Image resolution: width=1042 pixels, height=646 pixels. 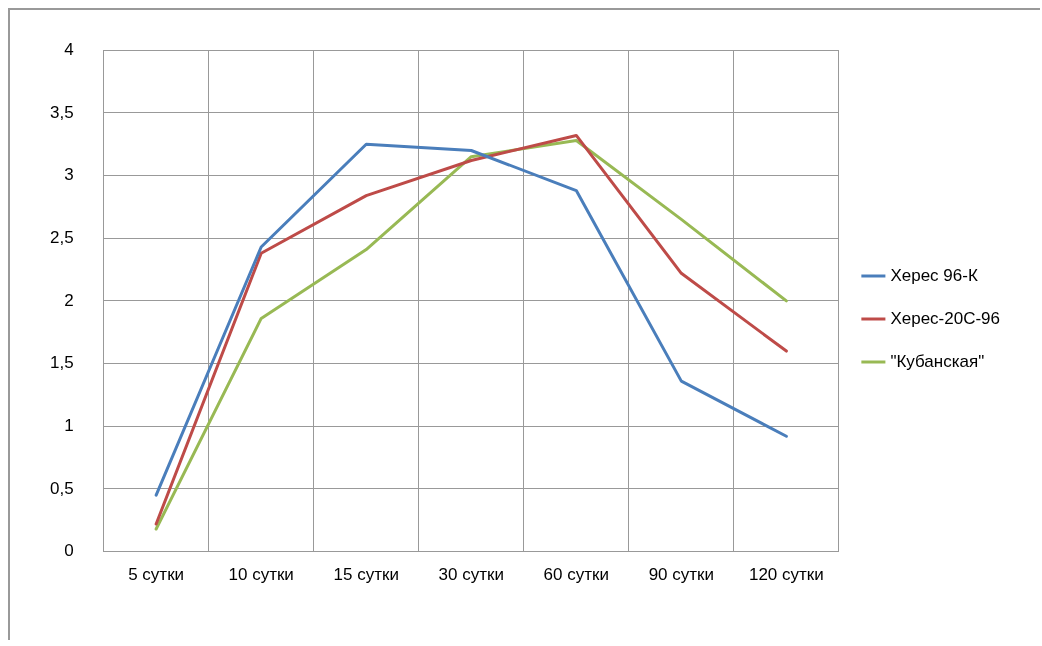 I want to click on y-tick-label: 3, so click(x=69, y=175).